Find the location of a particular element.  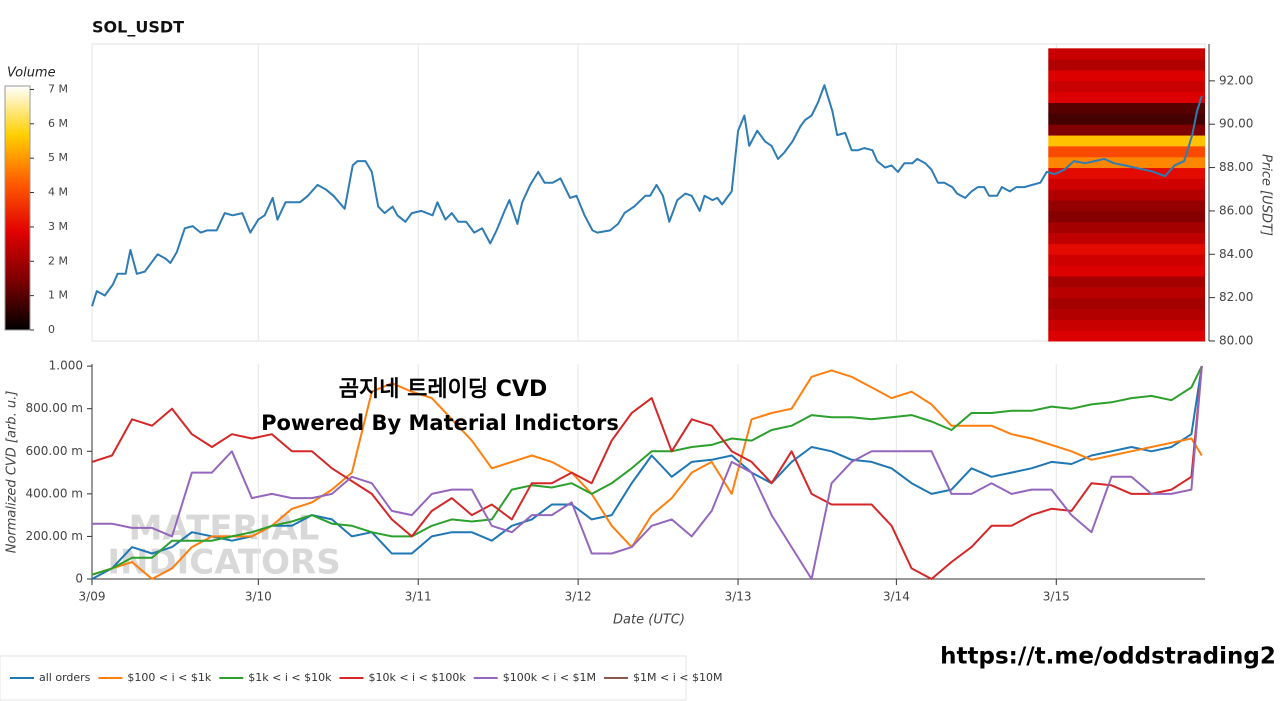

watermark: INDICATORS is located at coordinates (223, 563).